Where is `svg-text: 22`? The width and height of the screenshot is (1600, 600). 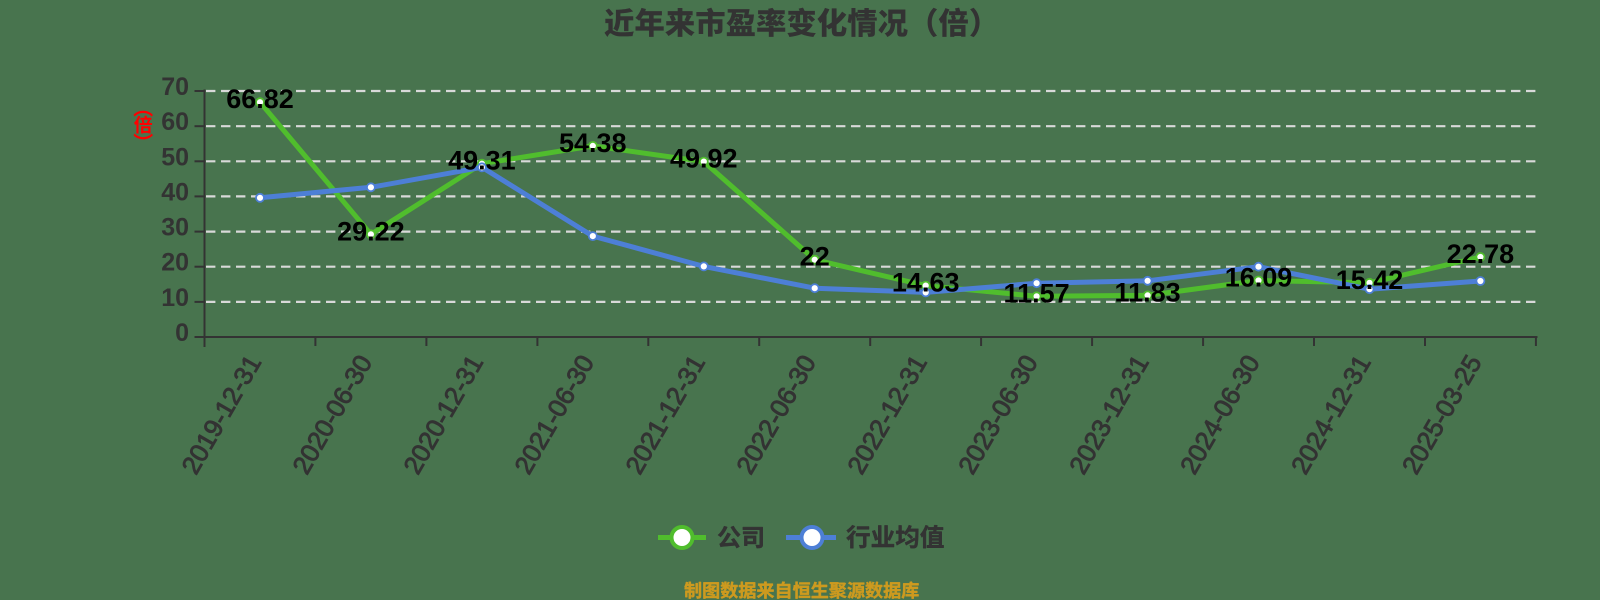
svg-text: 22 is located at coordinates (815, 257).